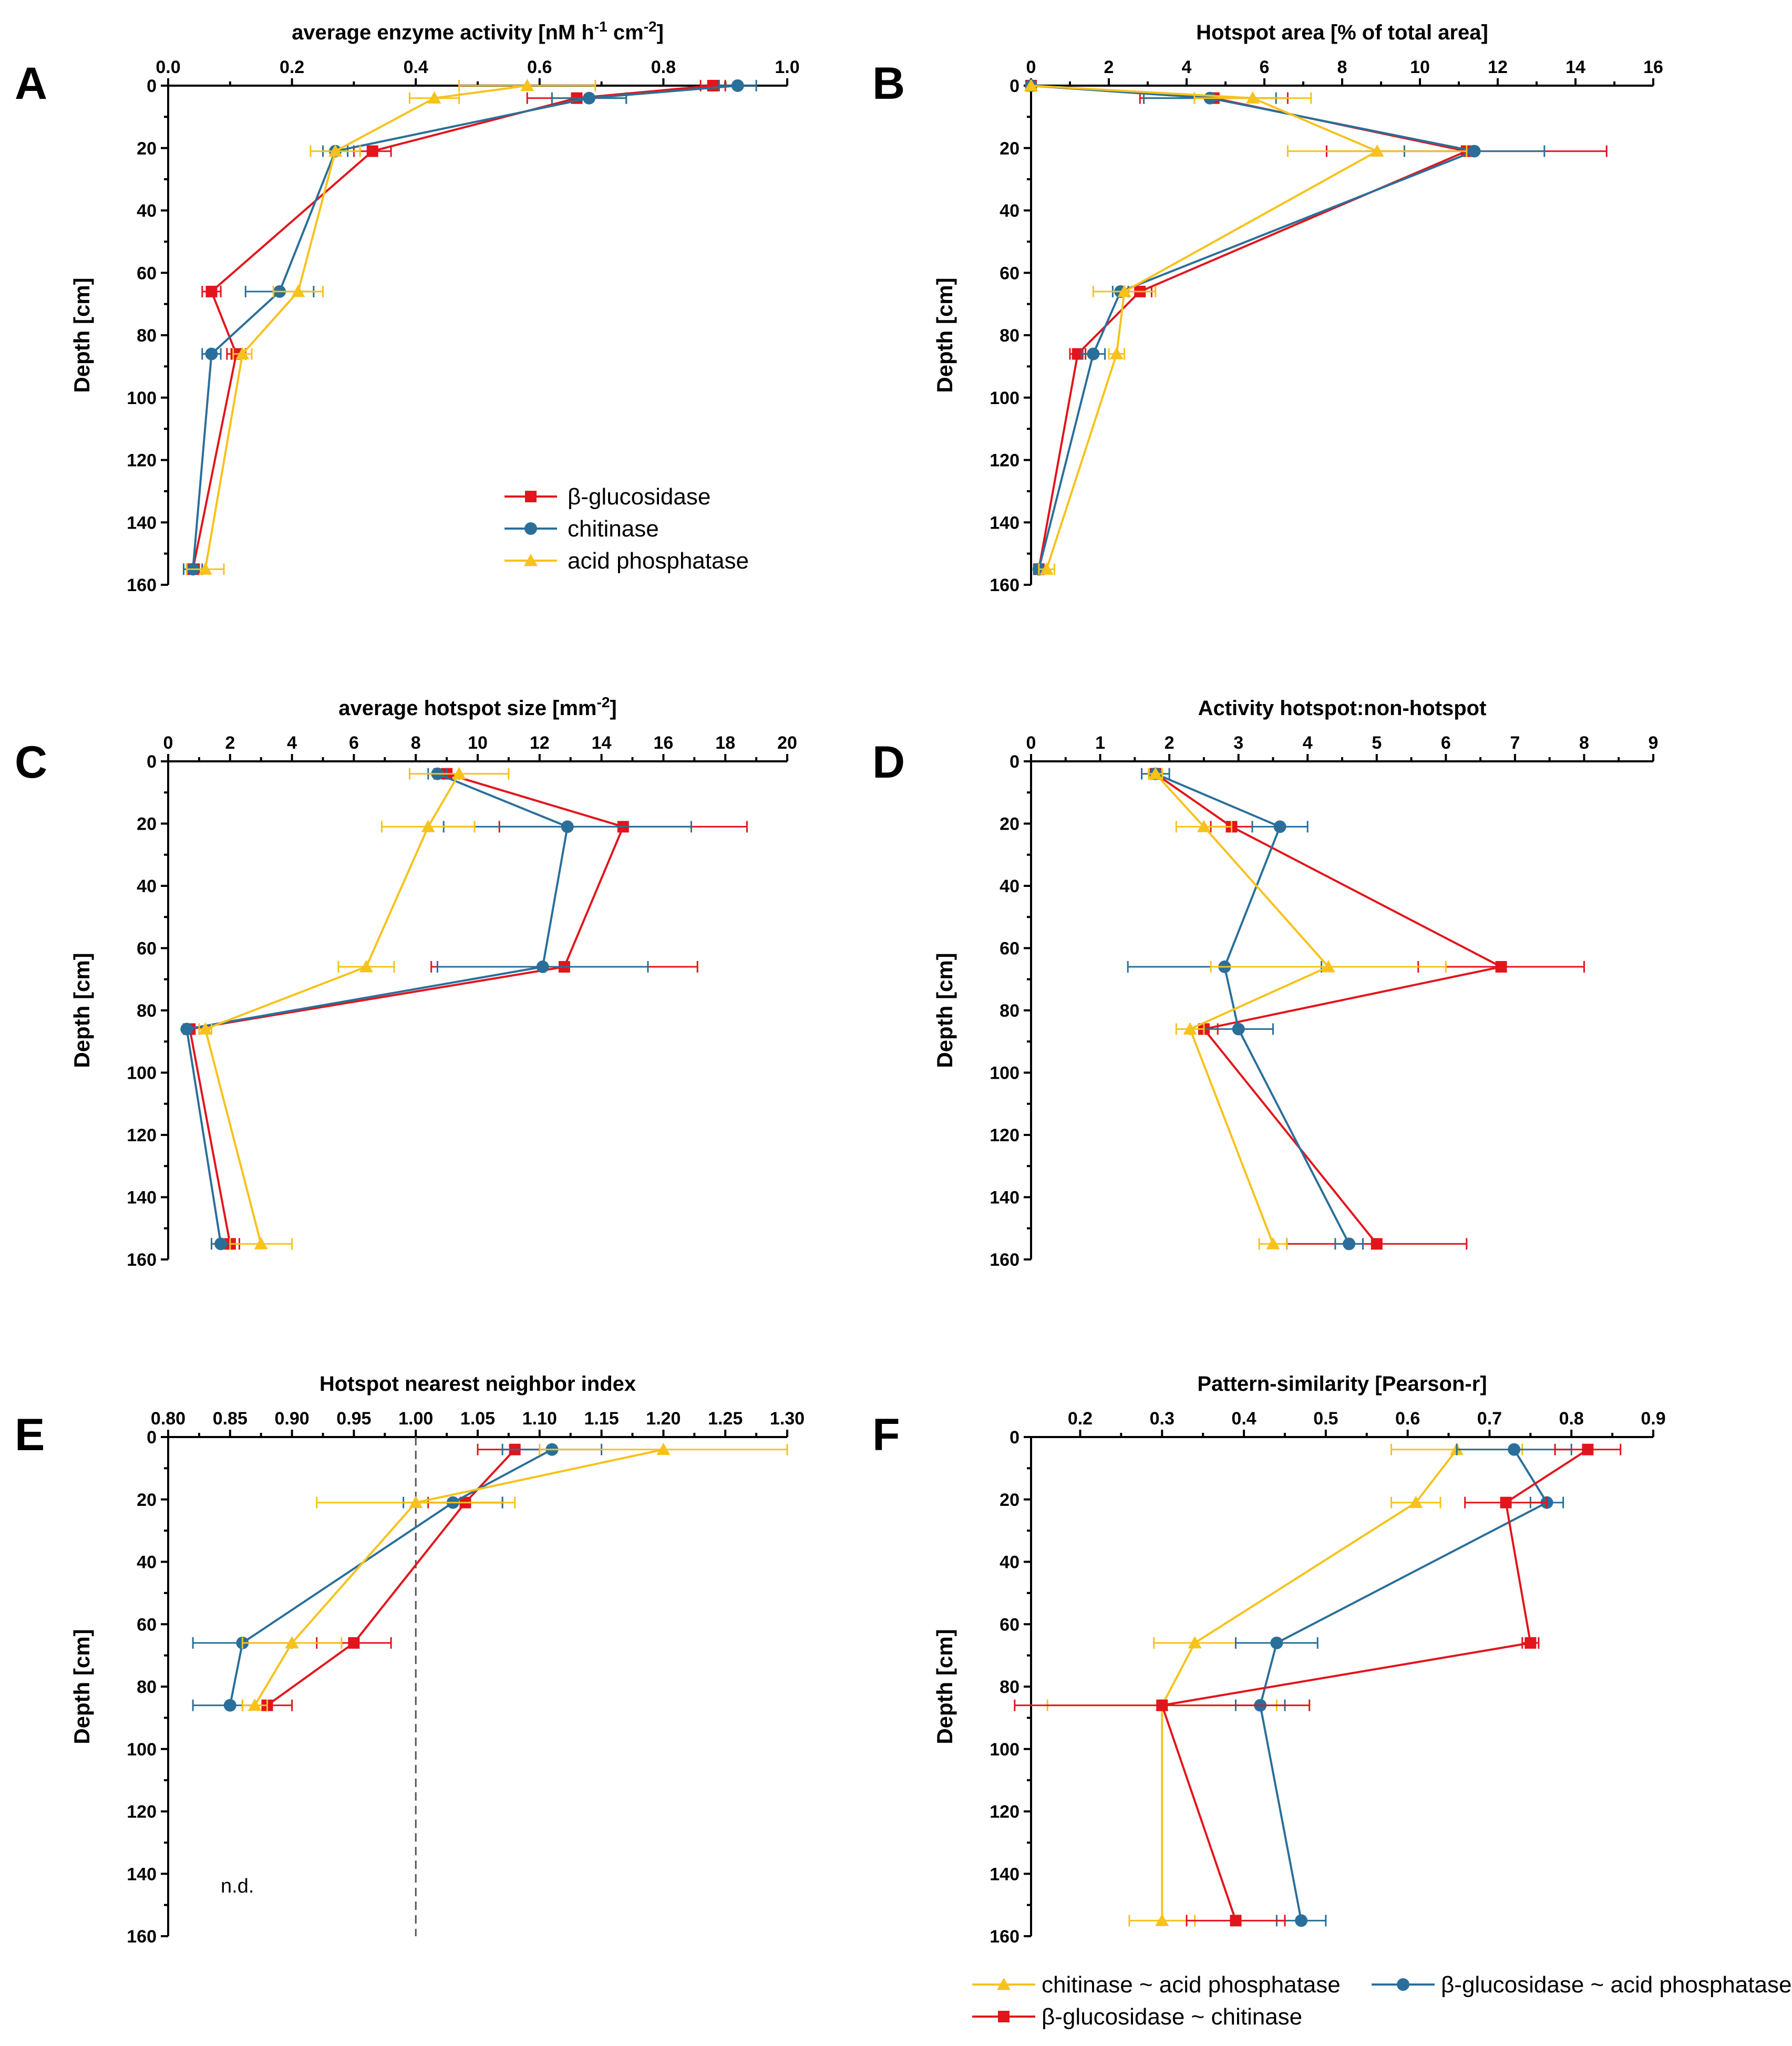 The image size is (1792, 2046). I want to click on legend-label: acid phosphatase, so click(658, 561).